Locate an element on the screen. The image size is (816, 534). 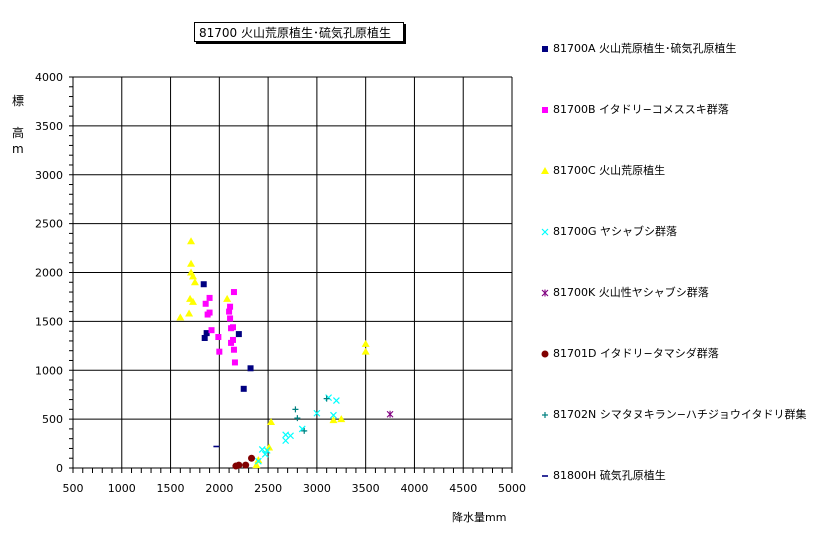
x-tick-label: 1500 is located at coordinates (171, 488).